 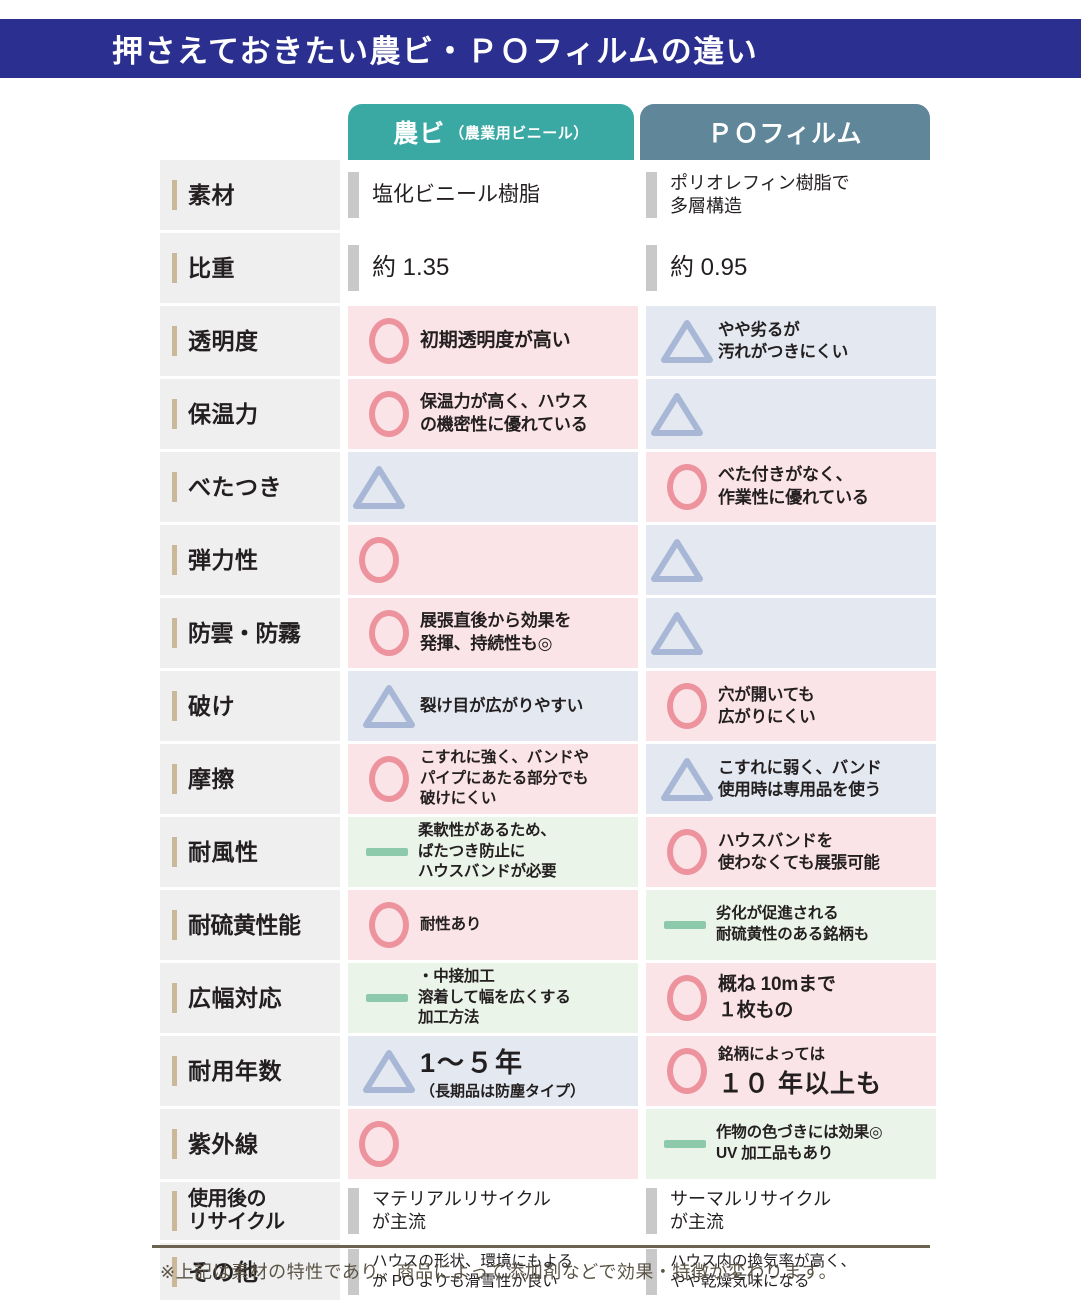 I want to click on row-label: その他, so click(x=250, y=1271).